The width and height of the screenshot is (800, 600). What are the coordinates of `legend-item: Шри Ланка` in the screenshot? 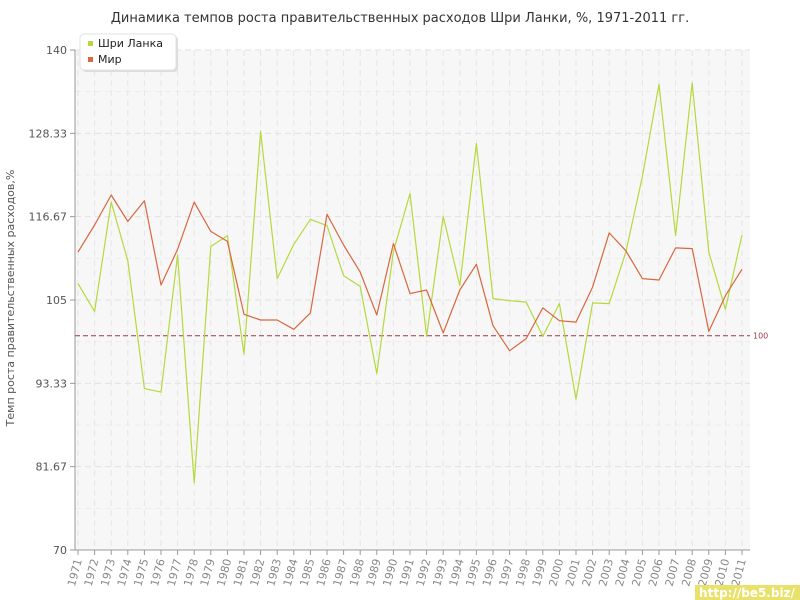 It's located at (130, 43).